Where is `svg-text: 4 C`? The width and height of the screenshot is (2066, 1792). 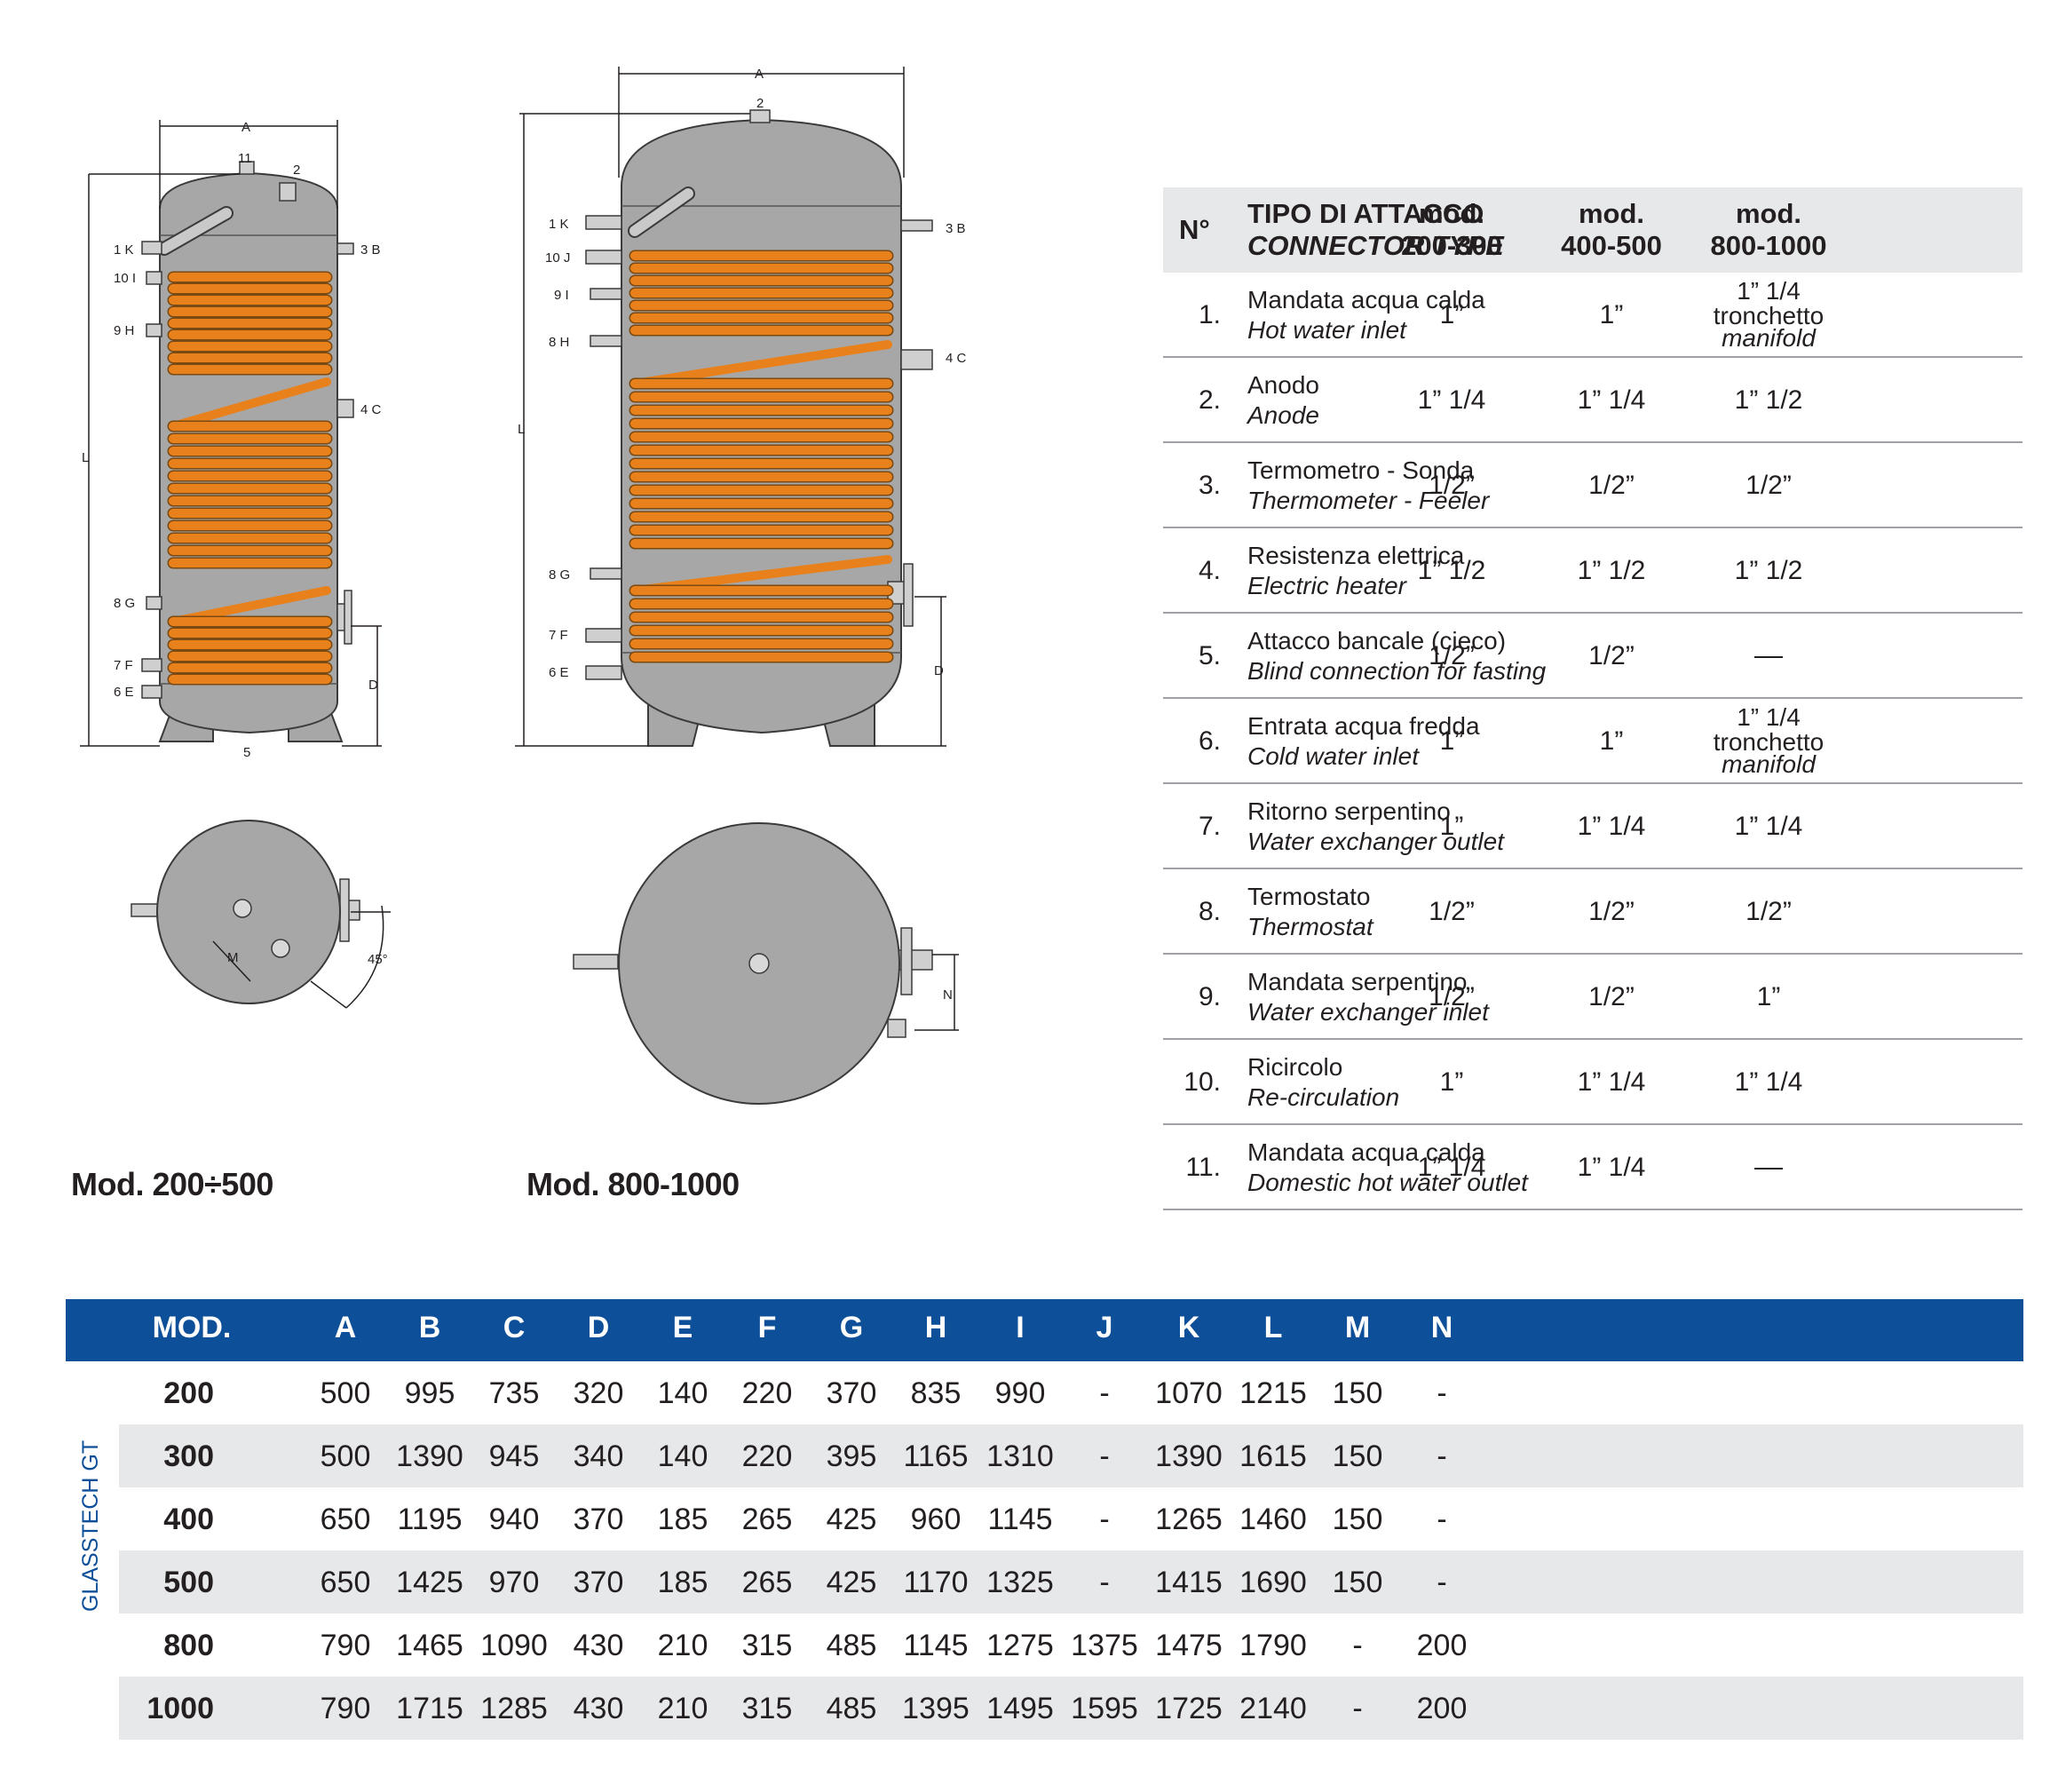 svg-text: 4 C is located at coordinates (956, 358).